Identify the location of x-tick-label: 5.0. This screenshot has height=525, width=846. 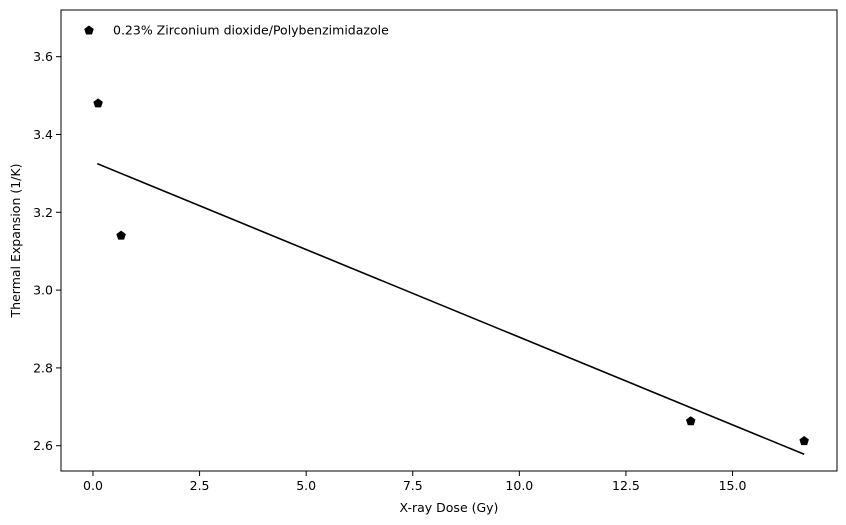
(306, 485).